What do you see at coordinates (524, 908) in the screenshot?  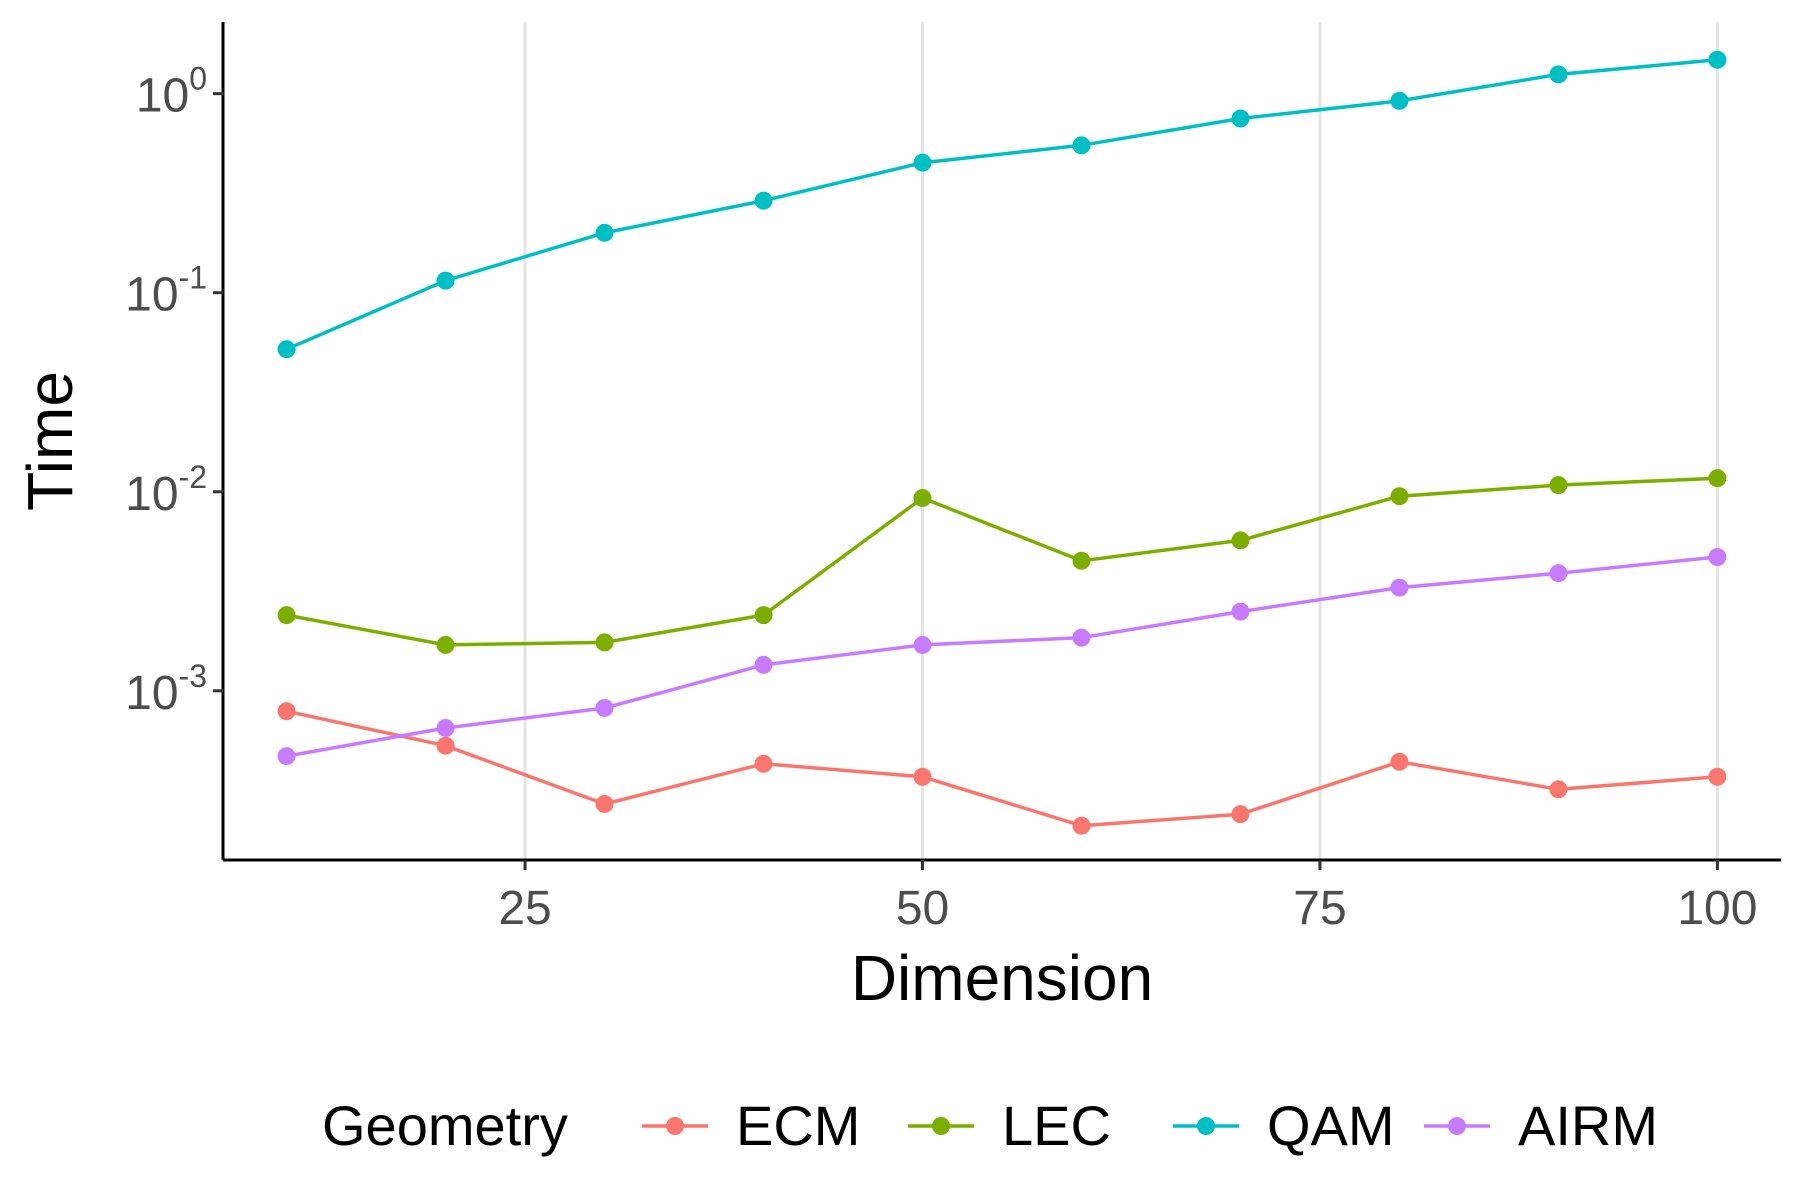 I see `x-tick-label: 25` at bounding box center [524, 908].